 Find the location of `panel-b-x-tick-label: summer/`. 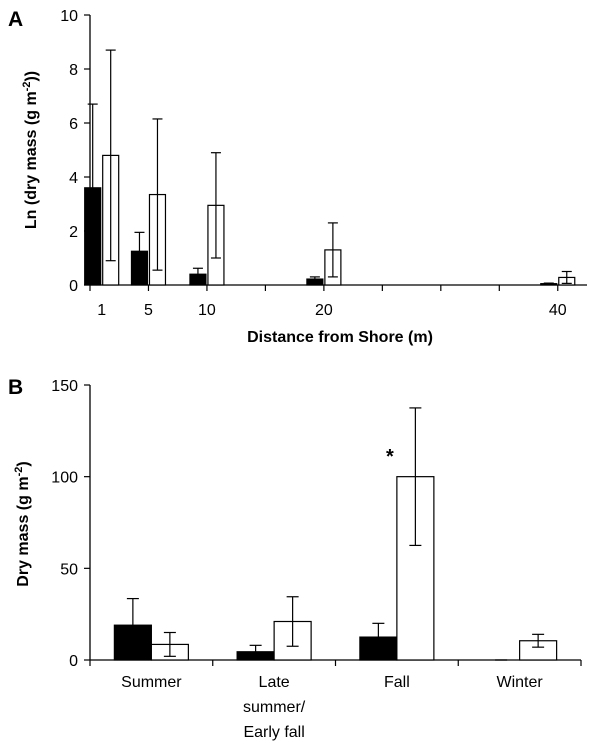

panel-b-x-tick-label: summer/ is located at coordinates (274, 707).